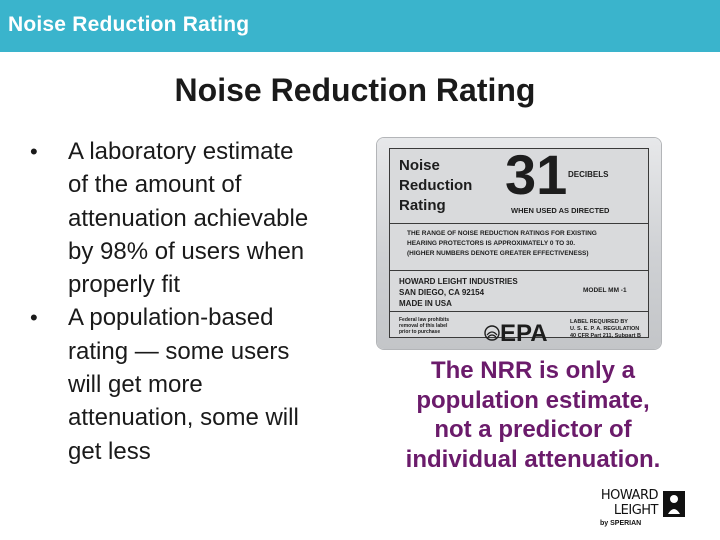  What do you see at coordinates (109, 451) in the screenshot?
I see `bullet-line: get less` at bounding box center [109, 451].